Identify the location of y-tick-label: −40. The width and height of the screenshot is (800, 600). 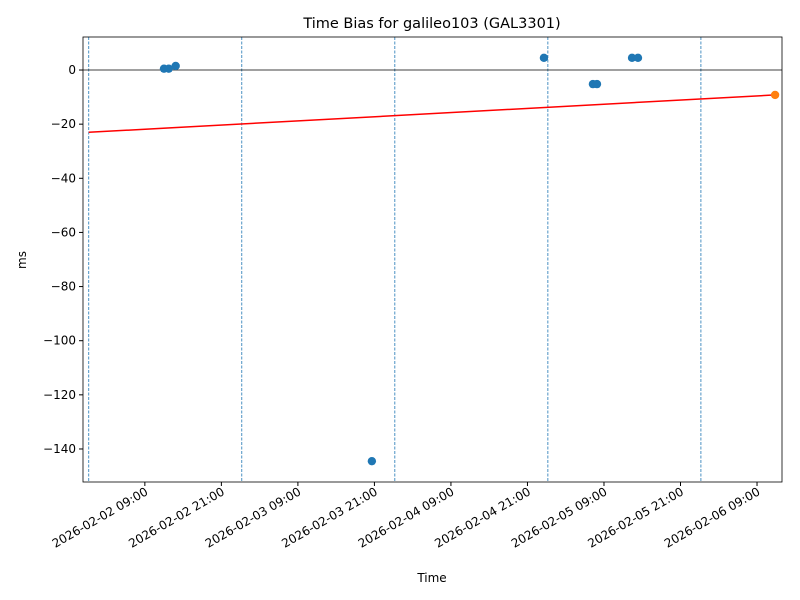
(63, 178).